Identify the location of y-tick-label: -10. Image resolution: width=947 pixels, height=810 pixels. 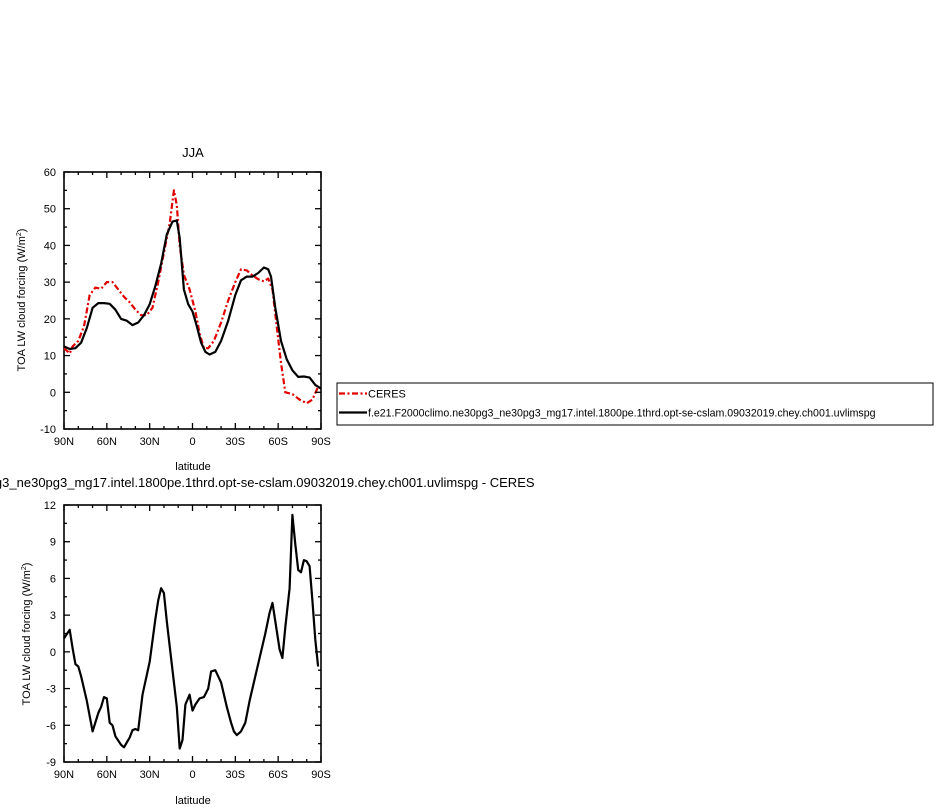
(48, 430).